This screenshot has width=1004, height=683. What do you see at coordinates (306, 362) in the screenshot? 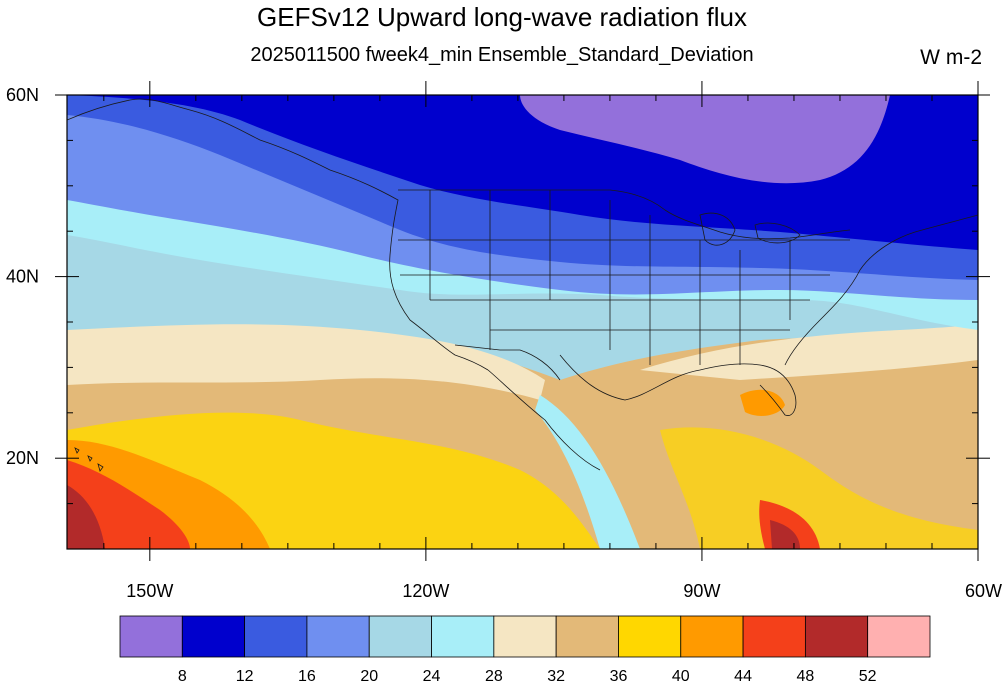
I see `field-band-28-32-west` at bounding box center [306, 362].